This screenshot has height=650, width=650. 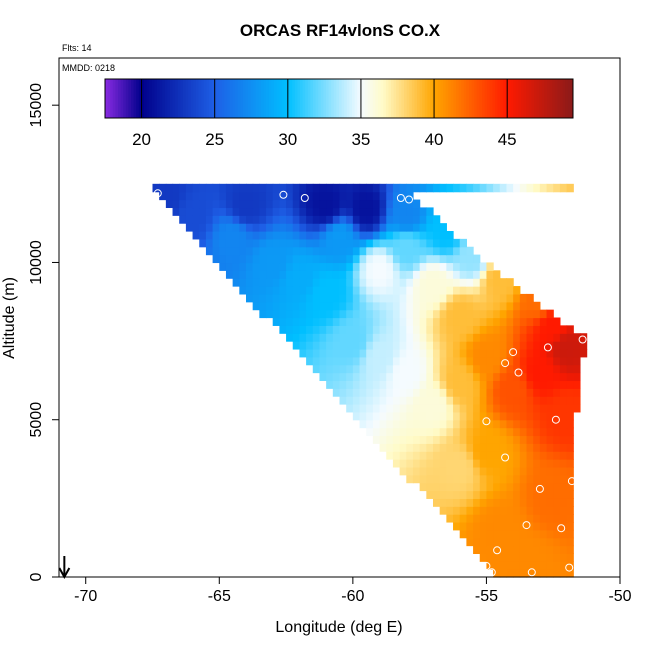 I want to click on flights-label: Flts: 14, so click(x=77, y=48).